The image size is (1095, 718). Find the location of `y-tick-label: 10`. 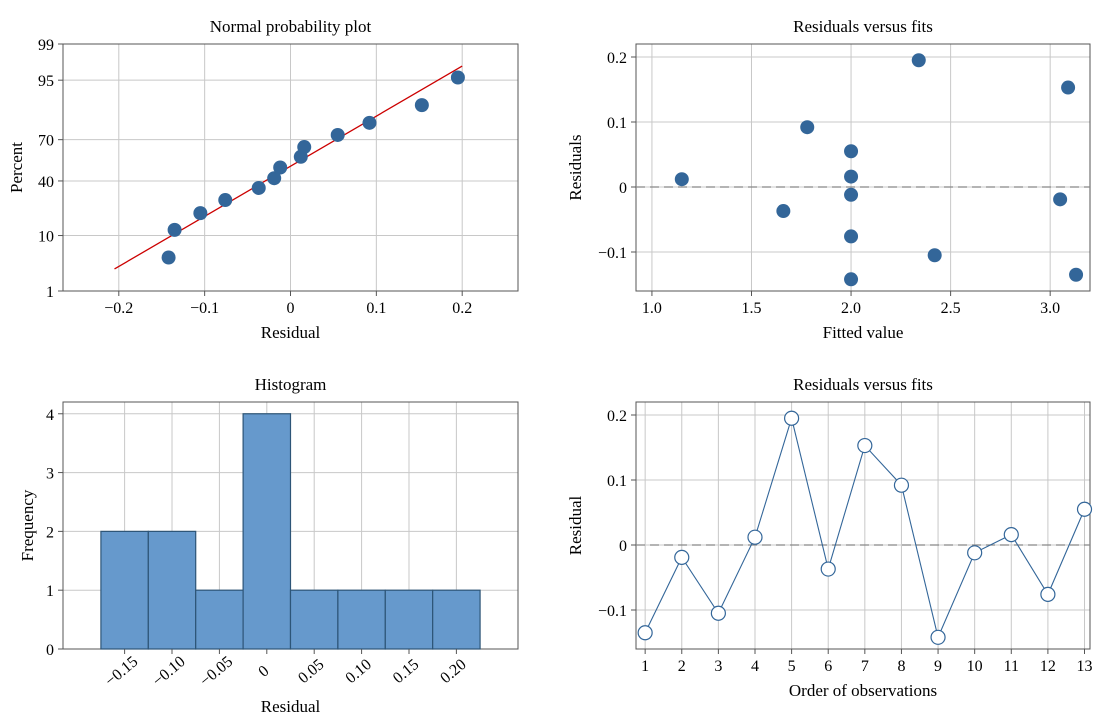

y-tick-label: 10 is located at coordinates (46, 237).